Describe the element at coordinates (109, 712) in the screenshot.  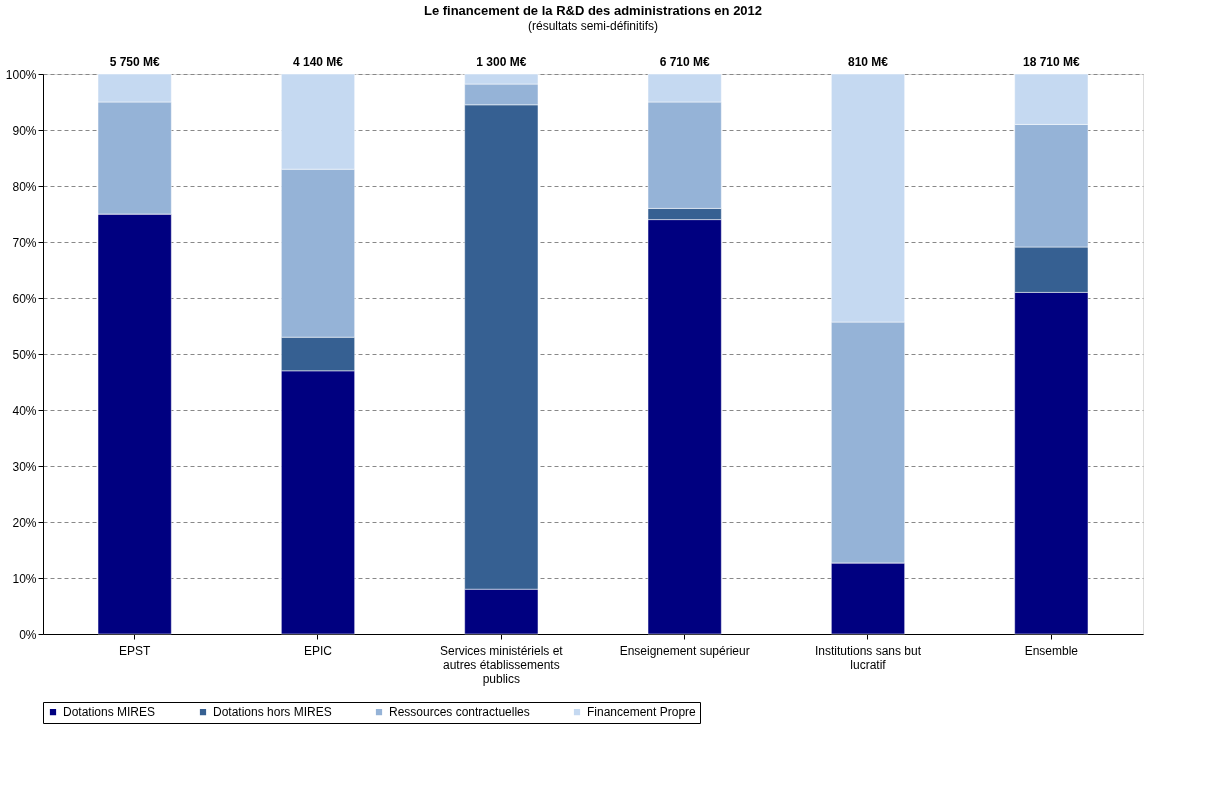
I see `legend-label: Dotations MIRES` at that location.